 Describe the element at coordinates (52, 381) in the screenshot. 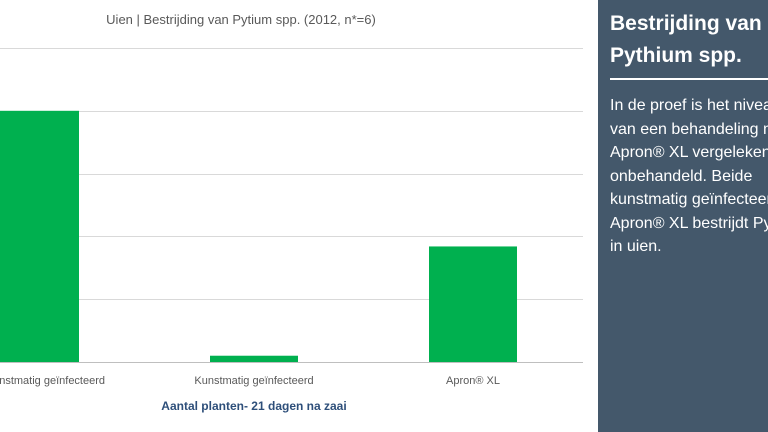

I see `category-label: Niet kunstmatig geïnfecteerd` at that location.